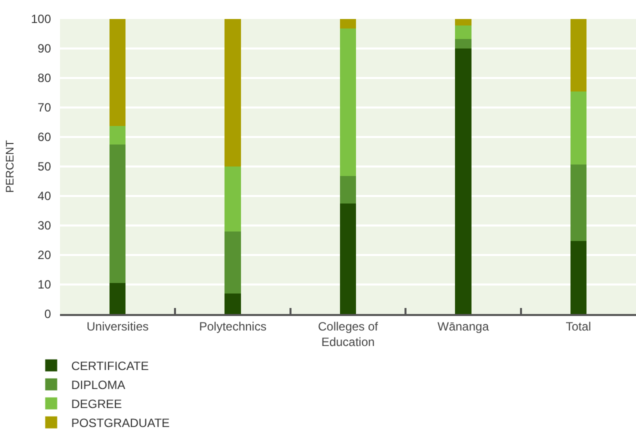  What do you see at coordinates (10, 166) in the screenshot?
I see `y-axis-title: PERCENT` at bounding box center [10, 166].